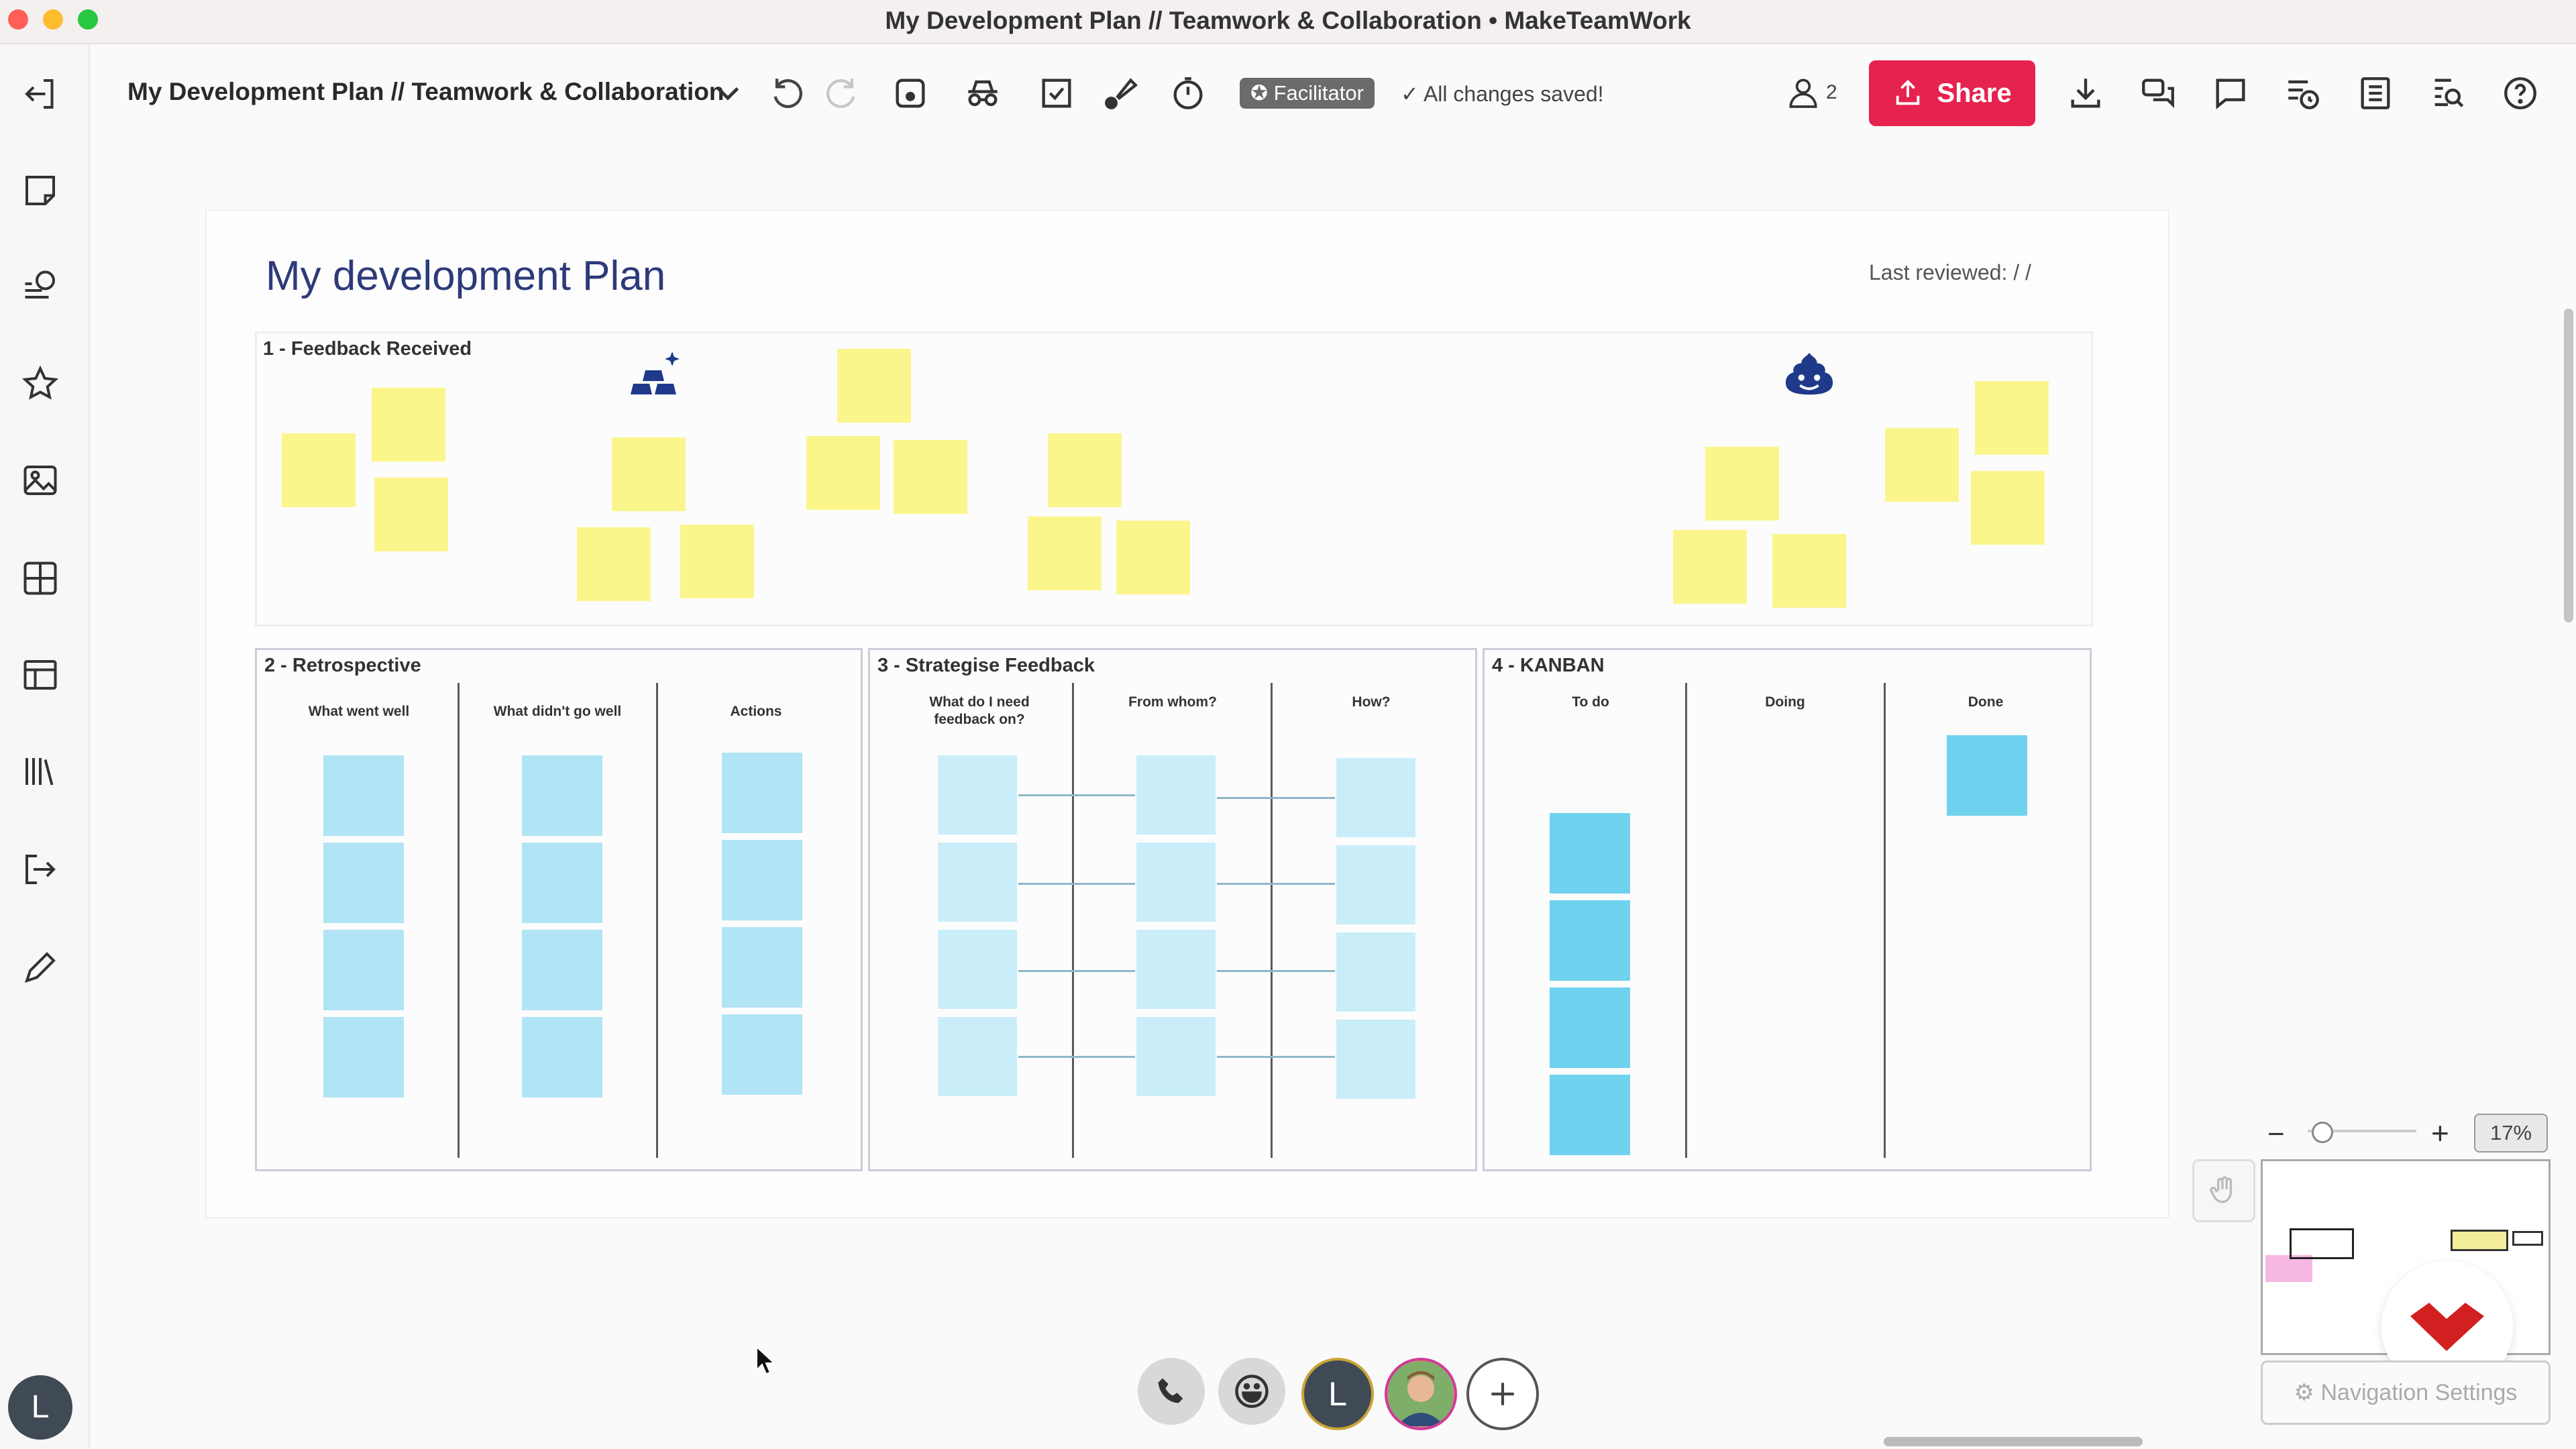 This screenshot has width=2576, height=1449. Describe the element at coordinates (2013, 1441) in the screenshot. I see `horizontal-scrollbar` at that location.